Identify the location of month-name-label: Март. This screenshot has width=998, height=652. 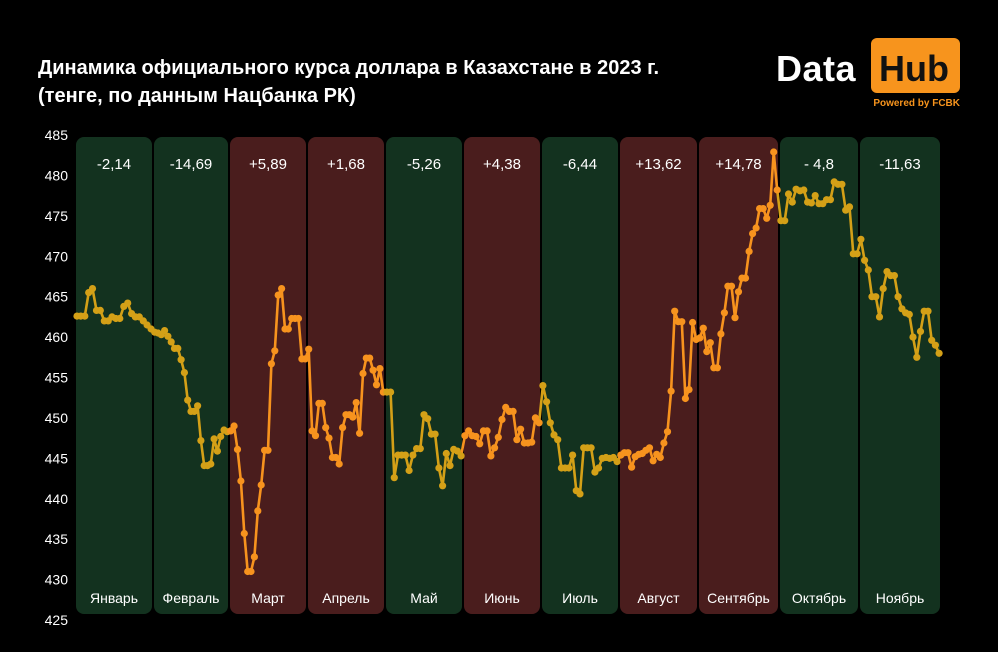
(268, 598).